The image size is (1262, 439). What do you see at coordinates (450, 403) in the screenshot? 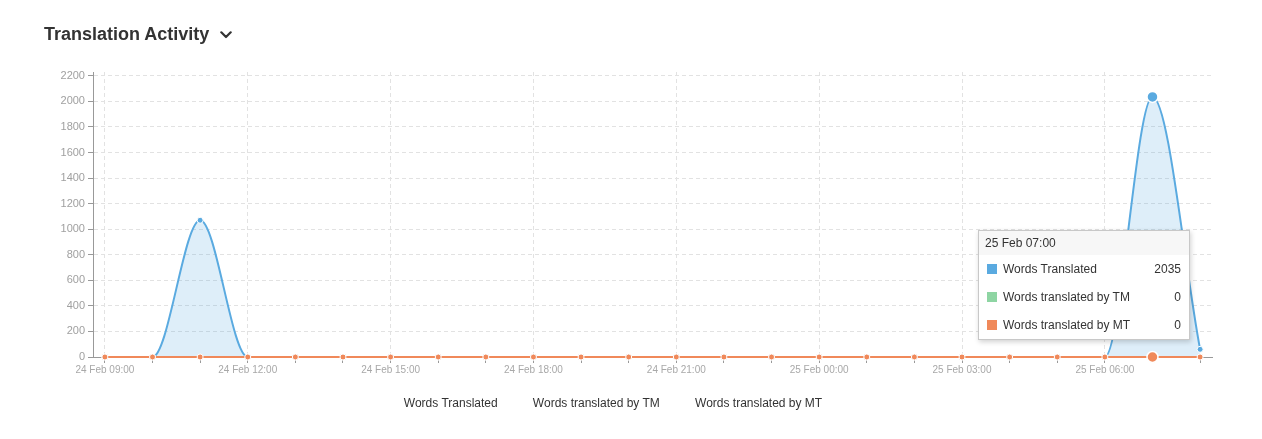
I see `text: Words Translated` at bounding box center [450, 403].